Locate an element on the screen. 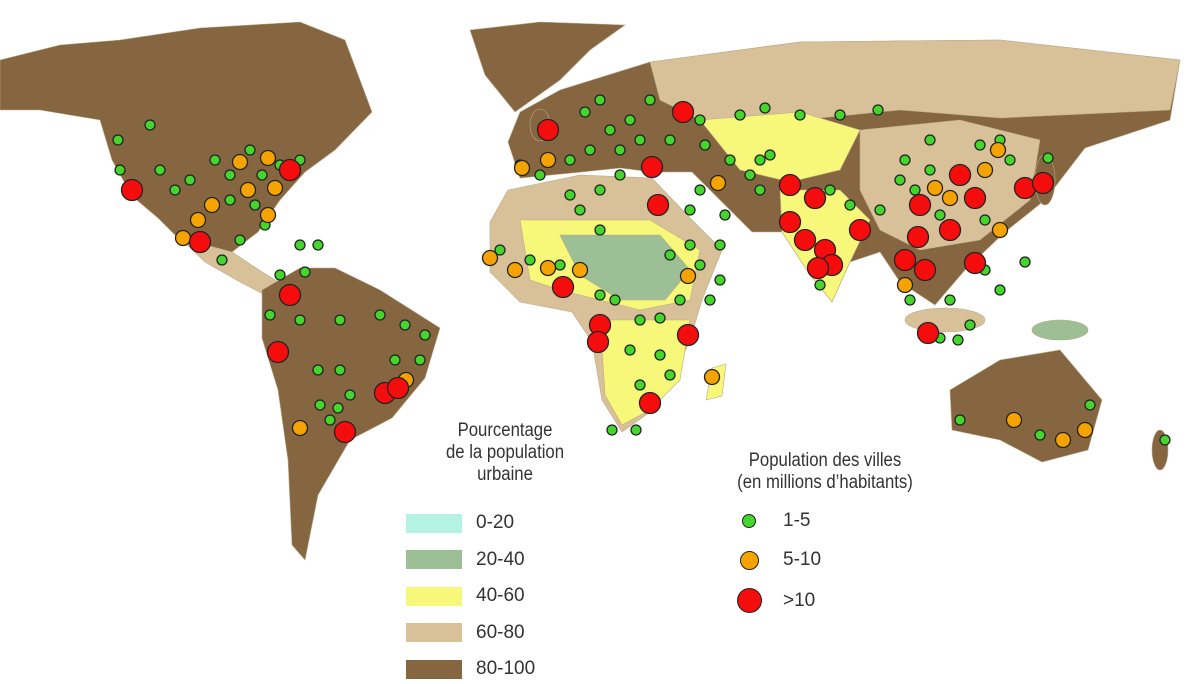 The image size is (1201, 684). new-guinea is located at coordinates (1060, 330).